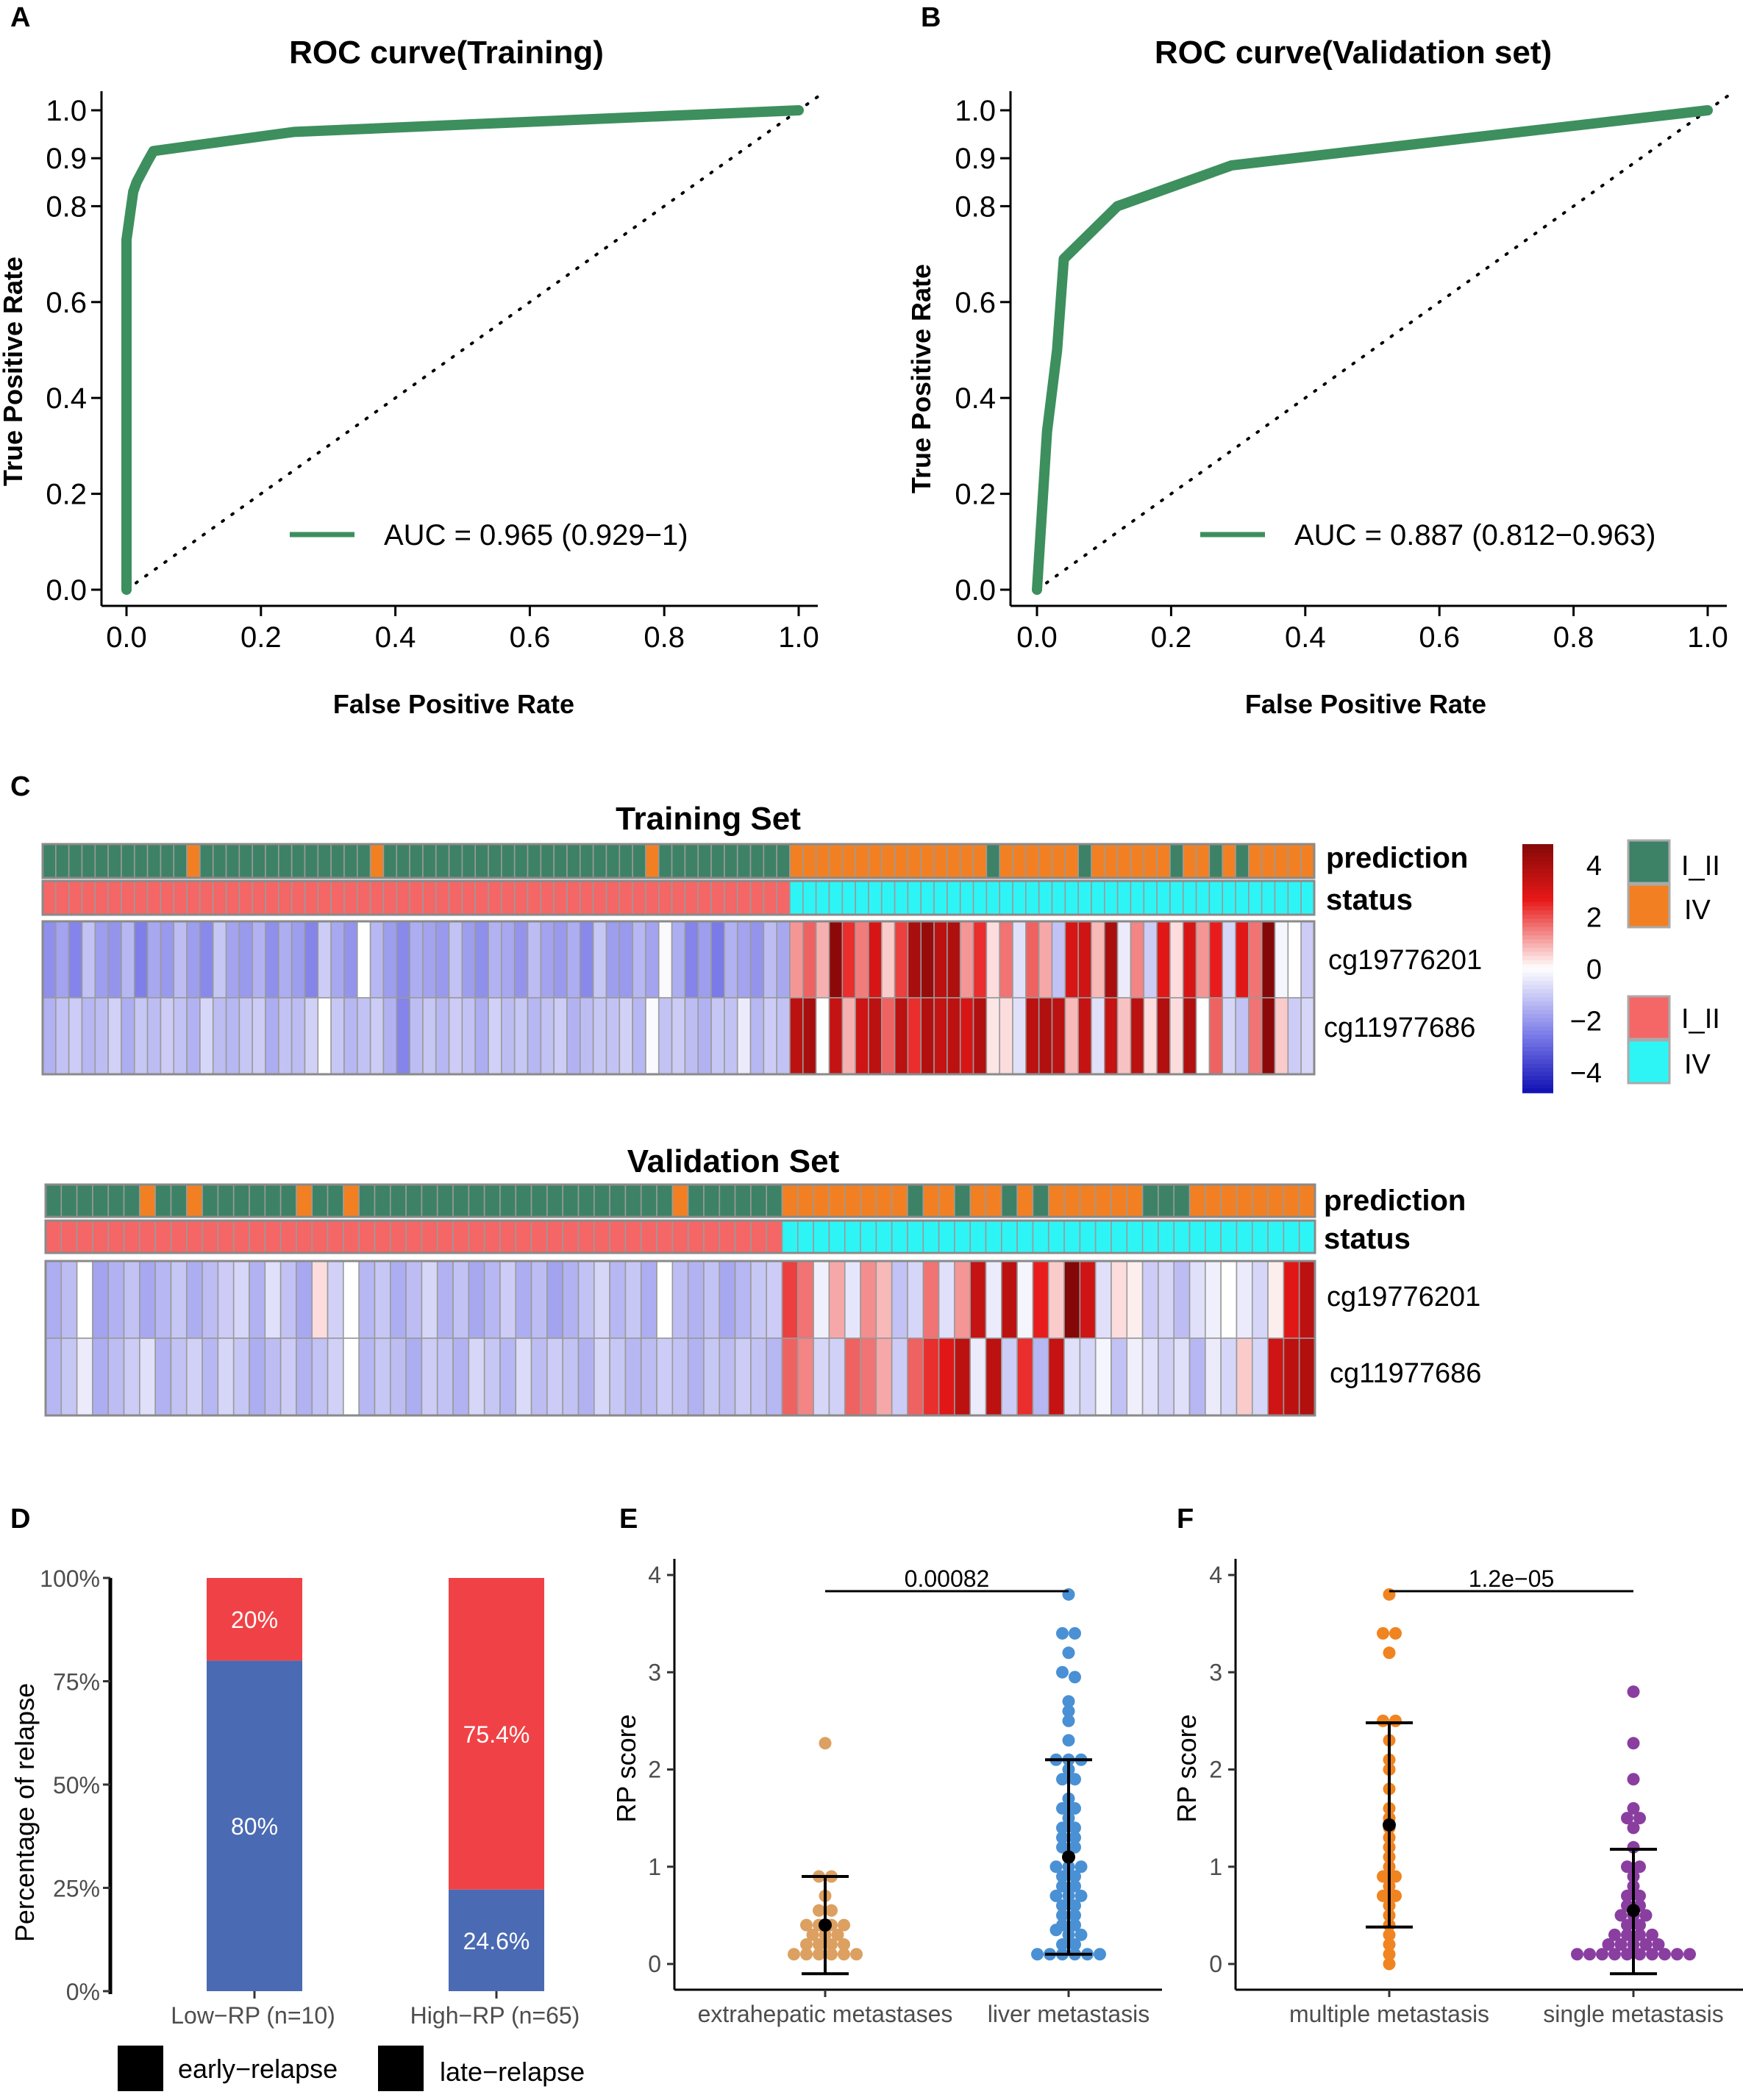 Image resolution: width=1743 pixels, height=2100 pixels. What do you see at coordinates (512, 2072) in the screenshot?
I see `legend-label-late-relapse: late−relapse` at bounding box center [512, 2072].